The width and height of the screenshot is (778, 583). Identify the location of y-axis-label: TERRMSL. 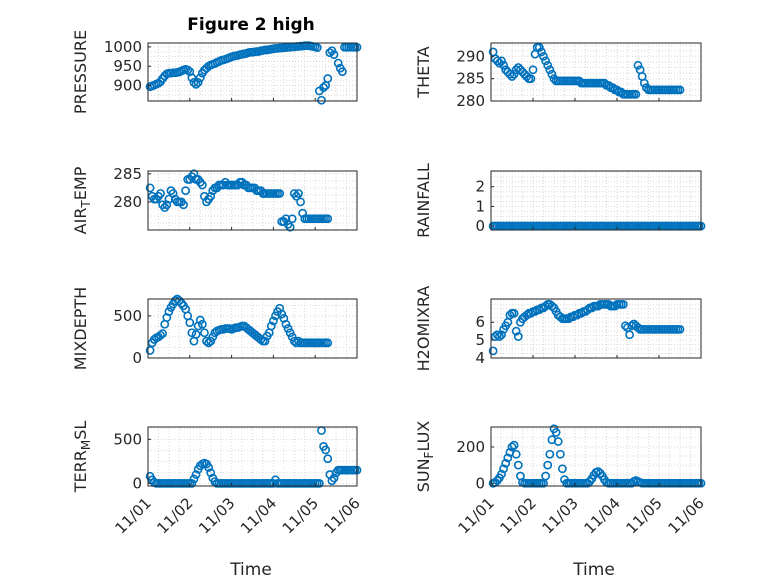
(82, 457).